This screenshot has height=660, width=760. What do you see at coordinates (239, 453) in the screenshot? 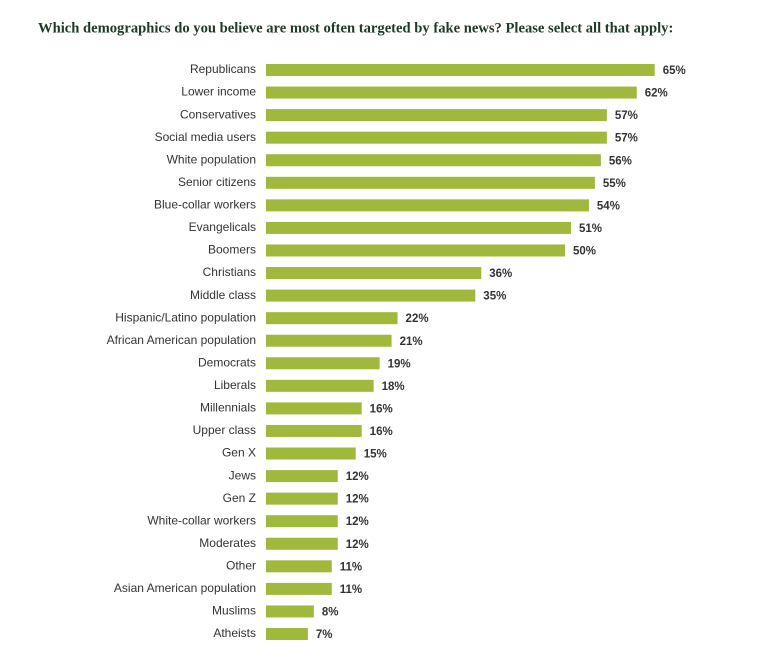
I see `category-label: Gen X` at bounding box center [239, 453].